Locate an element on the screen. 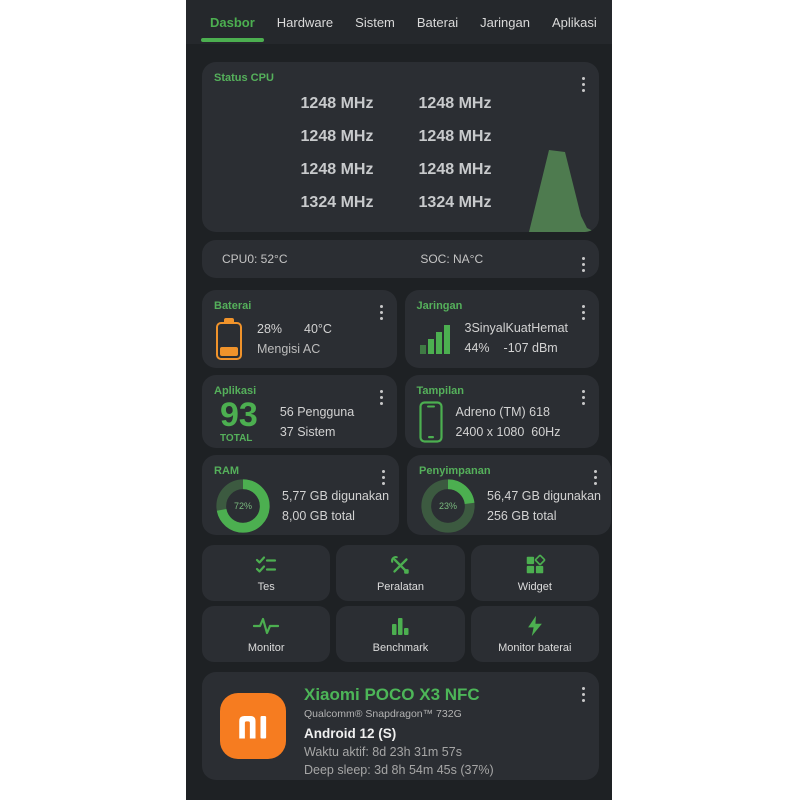  monitor-baterai-button: Monitor baterai is located at coordinates (534, 634).